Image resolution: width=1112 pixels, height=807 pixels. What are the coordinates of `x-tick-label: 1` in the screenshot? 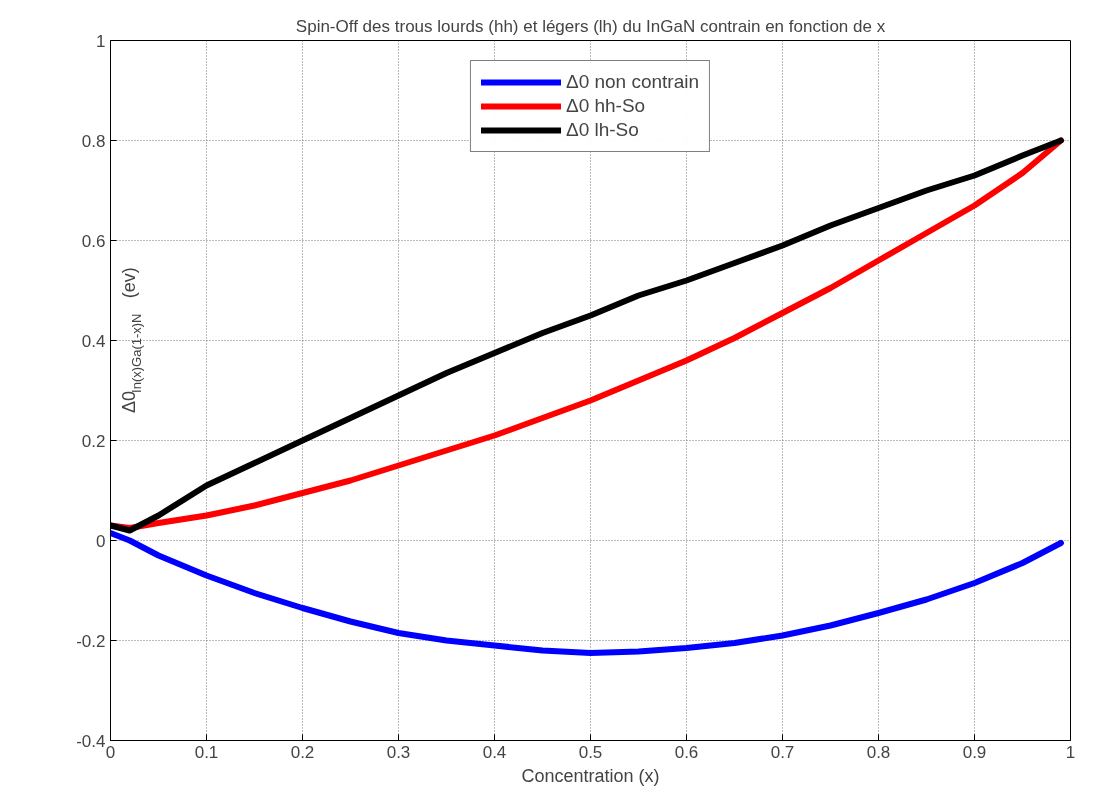 It's located at (1070, 752).